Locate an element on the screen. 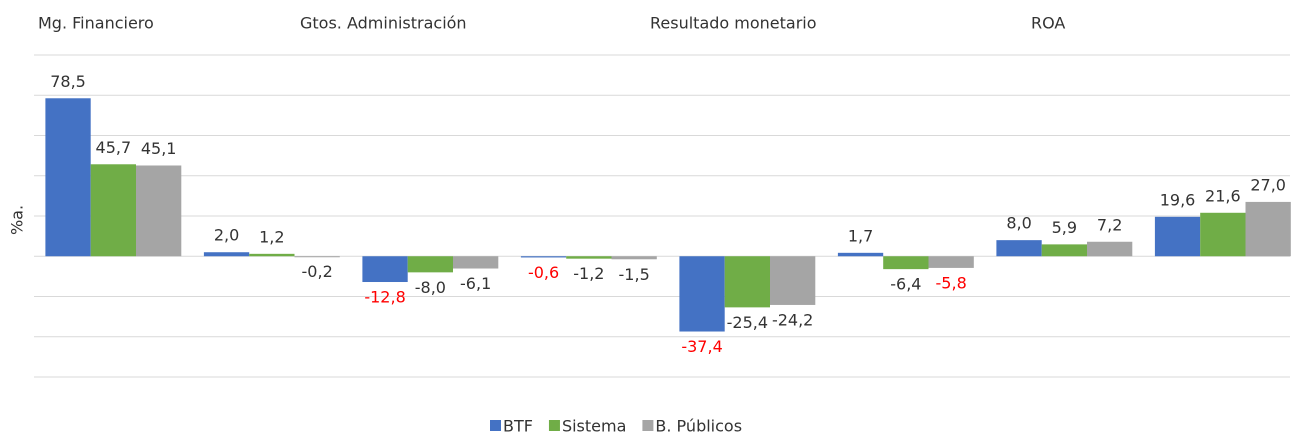 The height and width of the screenshot is (437, 1291). data-label: -0,2 is located at coordinates (317, 271).